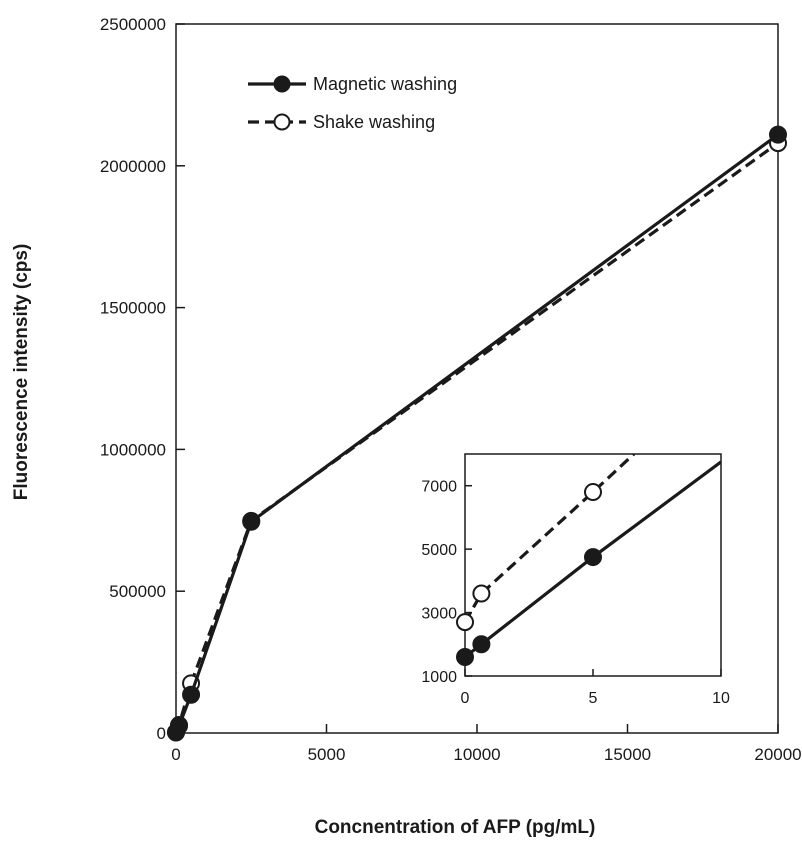 The image size is (802, 847). Describe the element at coordinates (439, 677) in the screenshot. I see `inset-y-tick-label-0: 1000` at that location.